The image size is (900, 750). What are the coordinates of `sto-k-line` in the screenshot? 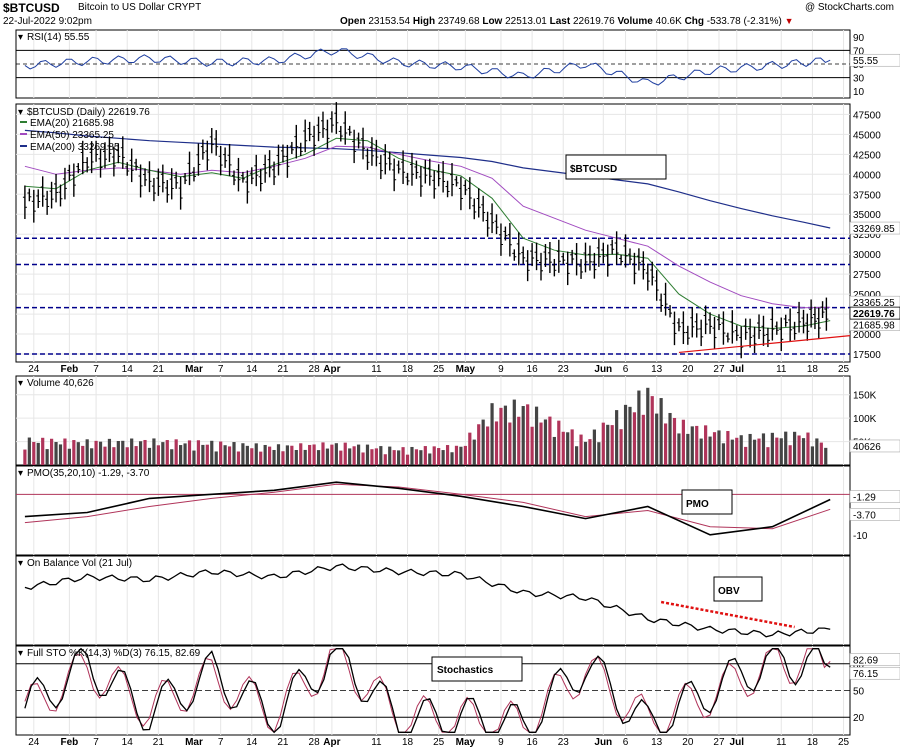 It's located at (427, 690).